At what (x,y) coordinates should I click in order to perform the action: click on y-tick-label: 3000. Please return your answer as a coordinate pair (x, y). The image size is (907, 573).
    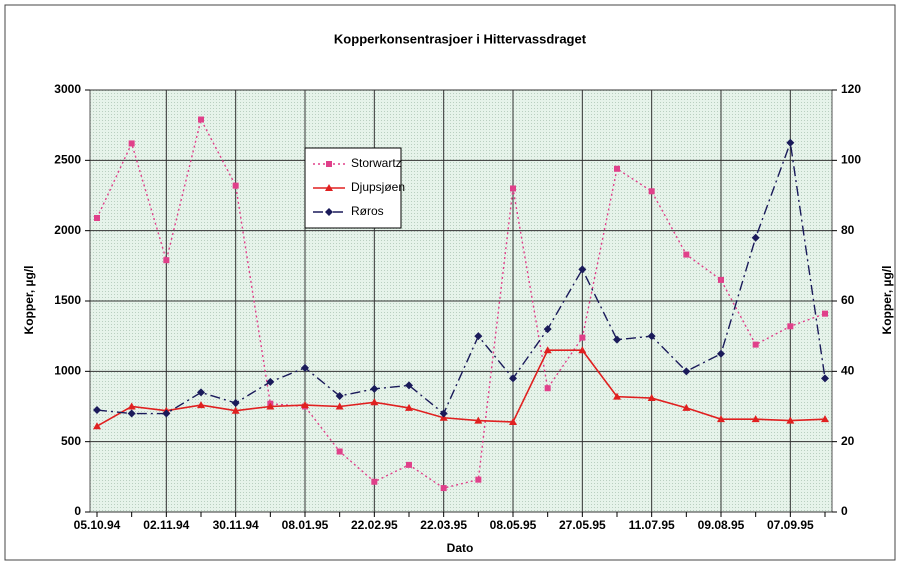
    Looking at the image, I should click on (67, 89).